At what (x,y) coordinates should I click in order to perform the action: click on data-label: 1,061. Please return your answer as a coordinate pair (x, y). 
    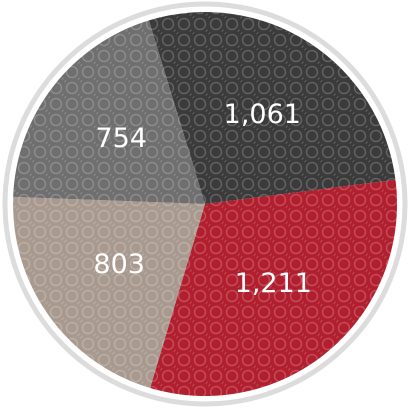
    Looking at the image, I should click on (262, 114).